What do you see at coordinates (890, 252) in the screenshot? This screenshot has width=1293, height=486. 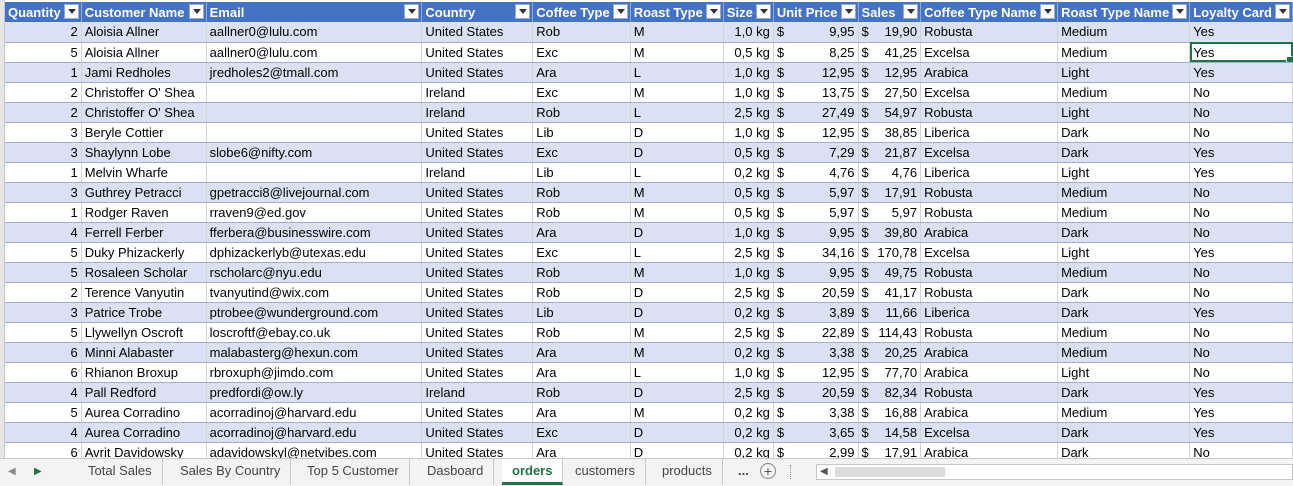 I see `cell-sales: $170,78` at bounding box center [890, 252].